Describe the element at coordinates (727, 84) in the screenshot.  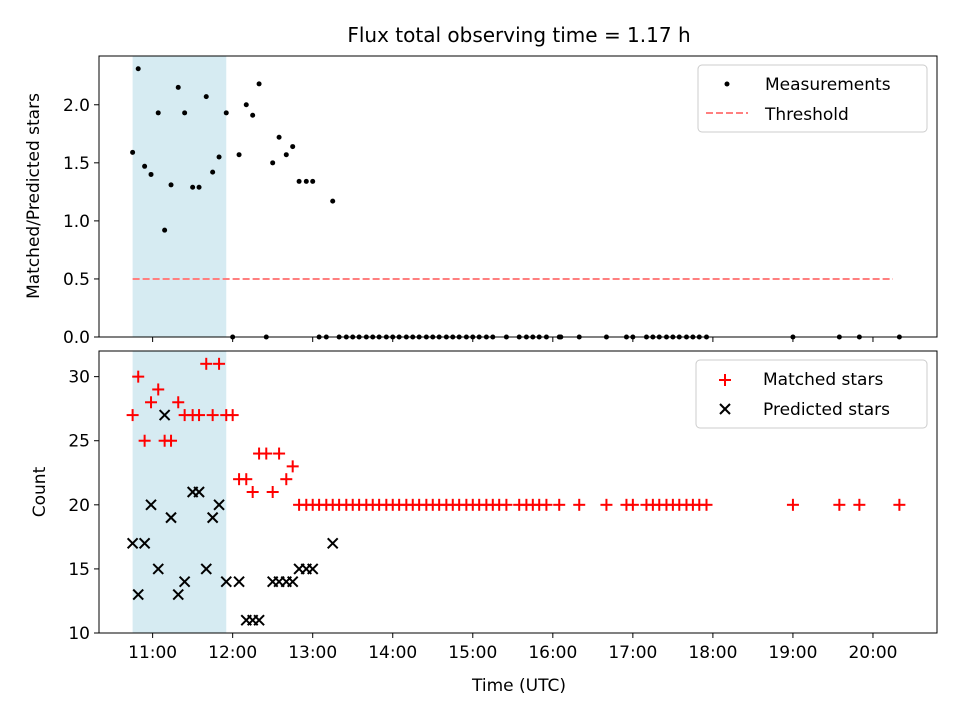
I see `legend-measurement-marker` at that location.